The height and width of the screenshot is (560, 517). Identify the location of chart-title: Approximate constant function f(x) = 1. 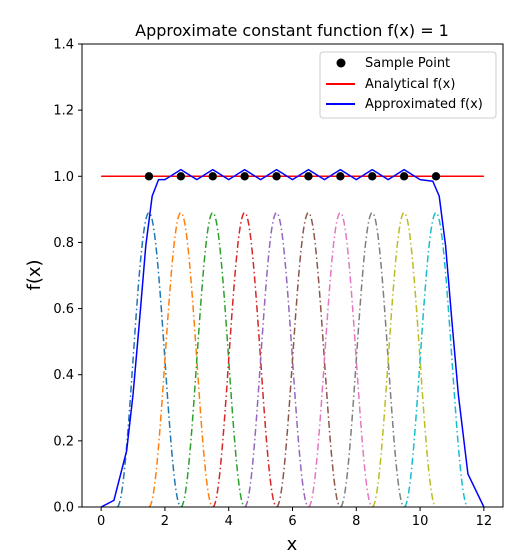
(292, 30).